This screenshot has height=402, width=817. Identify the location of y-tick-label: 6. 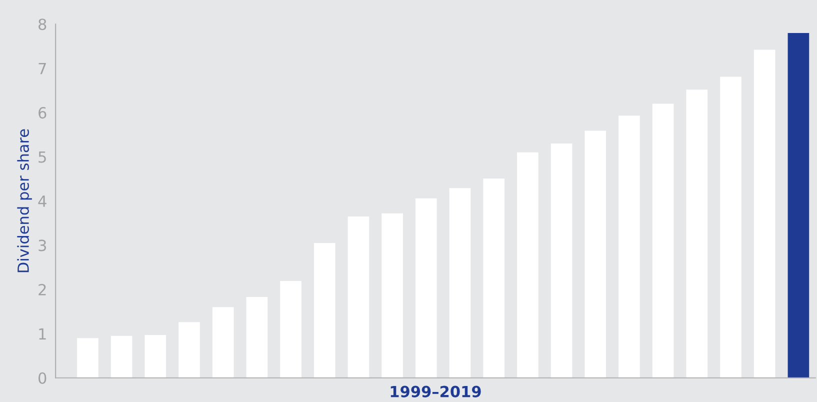
(42, 113).